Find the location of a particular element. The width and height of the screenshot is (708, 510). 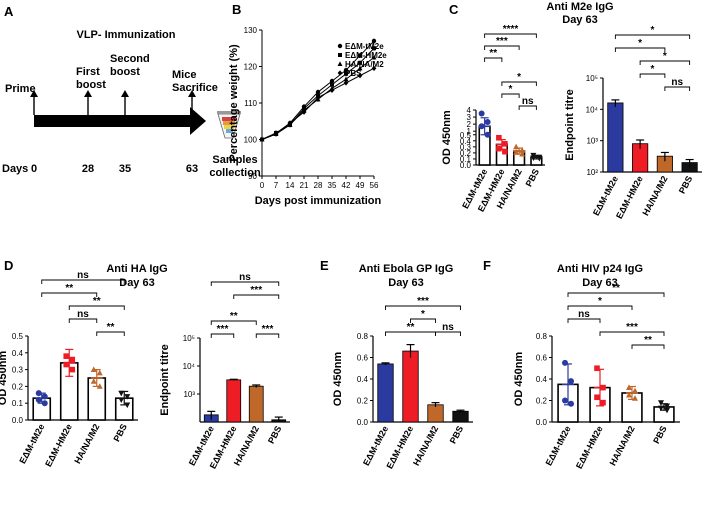

panel-letter-d: D is located at coordinates (8, 265).